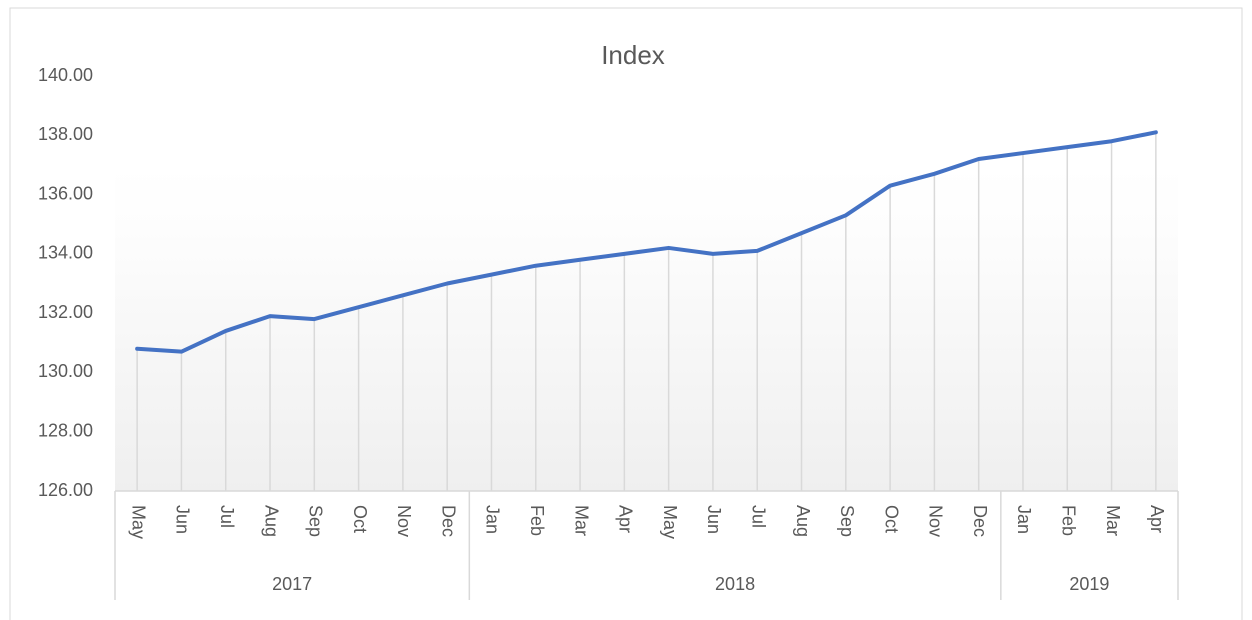 The image size is (1252, 620). Describe the element at coordinates (65, 75) in the screenshot. I see `y-tick-label: 140.00` at that location.